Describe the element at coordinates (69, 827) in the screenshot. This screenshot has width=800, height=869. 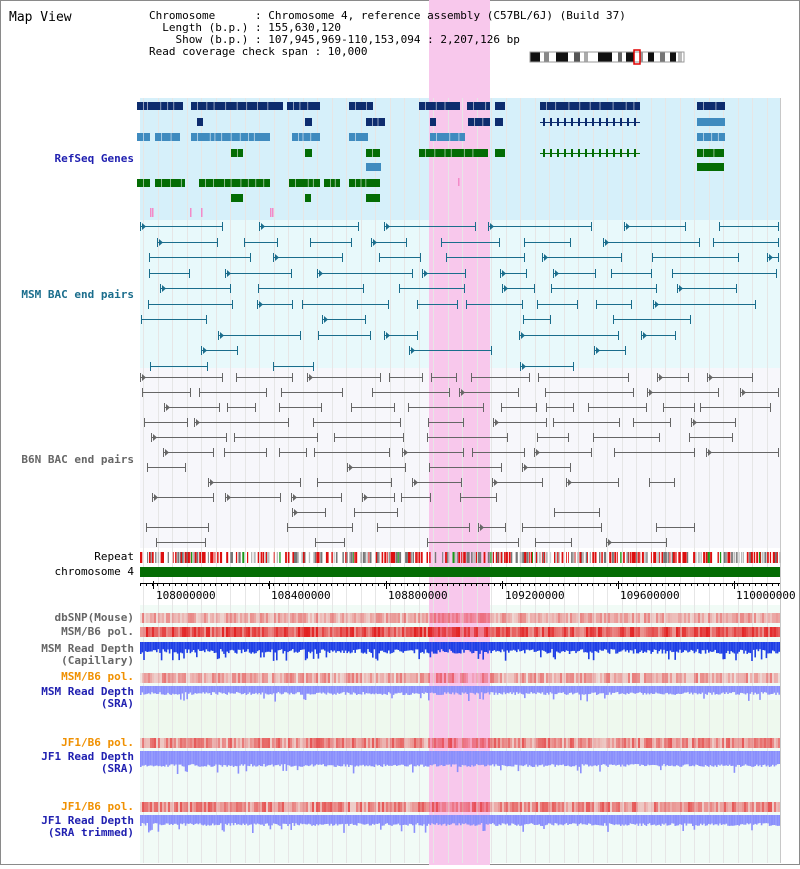
I see `track-label-jf1-depth-trimmed: JF1 Read Depth (SRA trimmed)` at that location.